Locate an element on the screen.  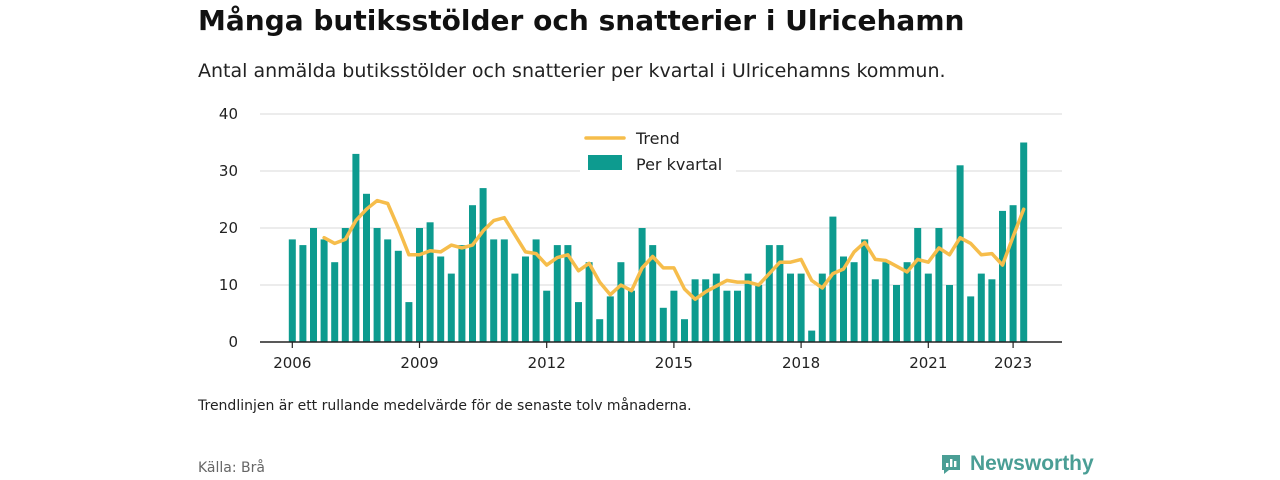
legend-bars-label: Per kvartal is located at coordinates (679, 164).